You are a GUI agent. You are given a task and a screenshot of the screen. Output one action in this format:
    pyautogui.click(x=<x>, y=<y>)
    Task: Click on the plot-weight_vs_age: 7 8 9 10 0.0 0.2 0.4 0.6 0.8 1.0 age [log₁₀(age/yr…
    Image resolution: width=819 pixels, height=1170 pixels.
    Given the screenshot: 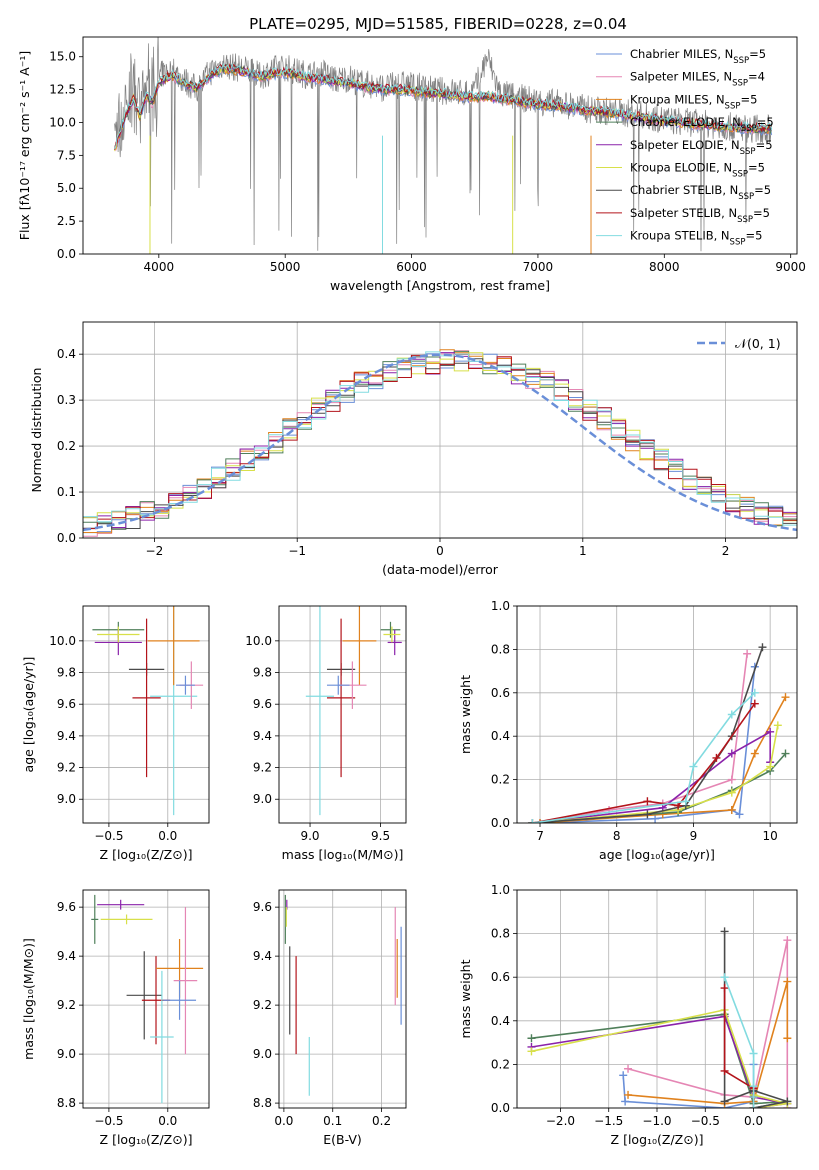 What is the action you would take?
    pyautogui.click(x=628, y=730)
    